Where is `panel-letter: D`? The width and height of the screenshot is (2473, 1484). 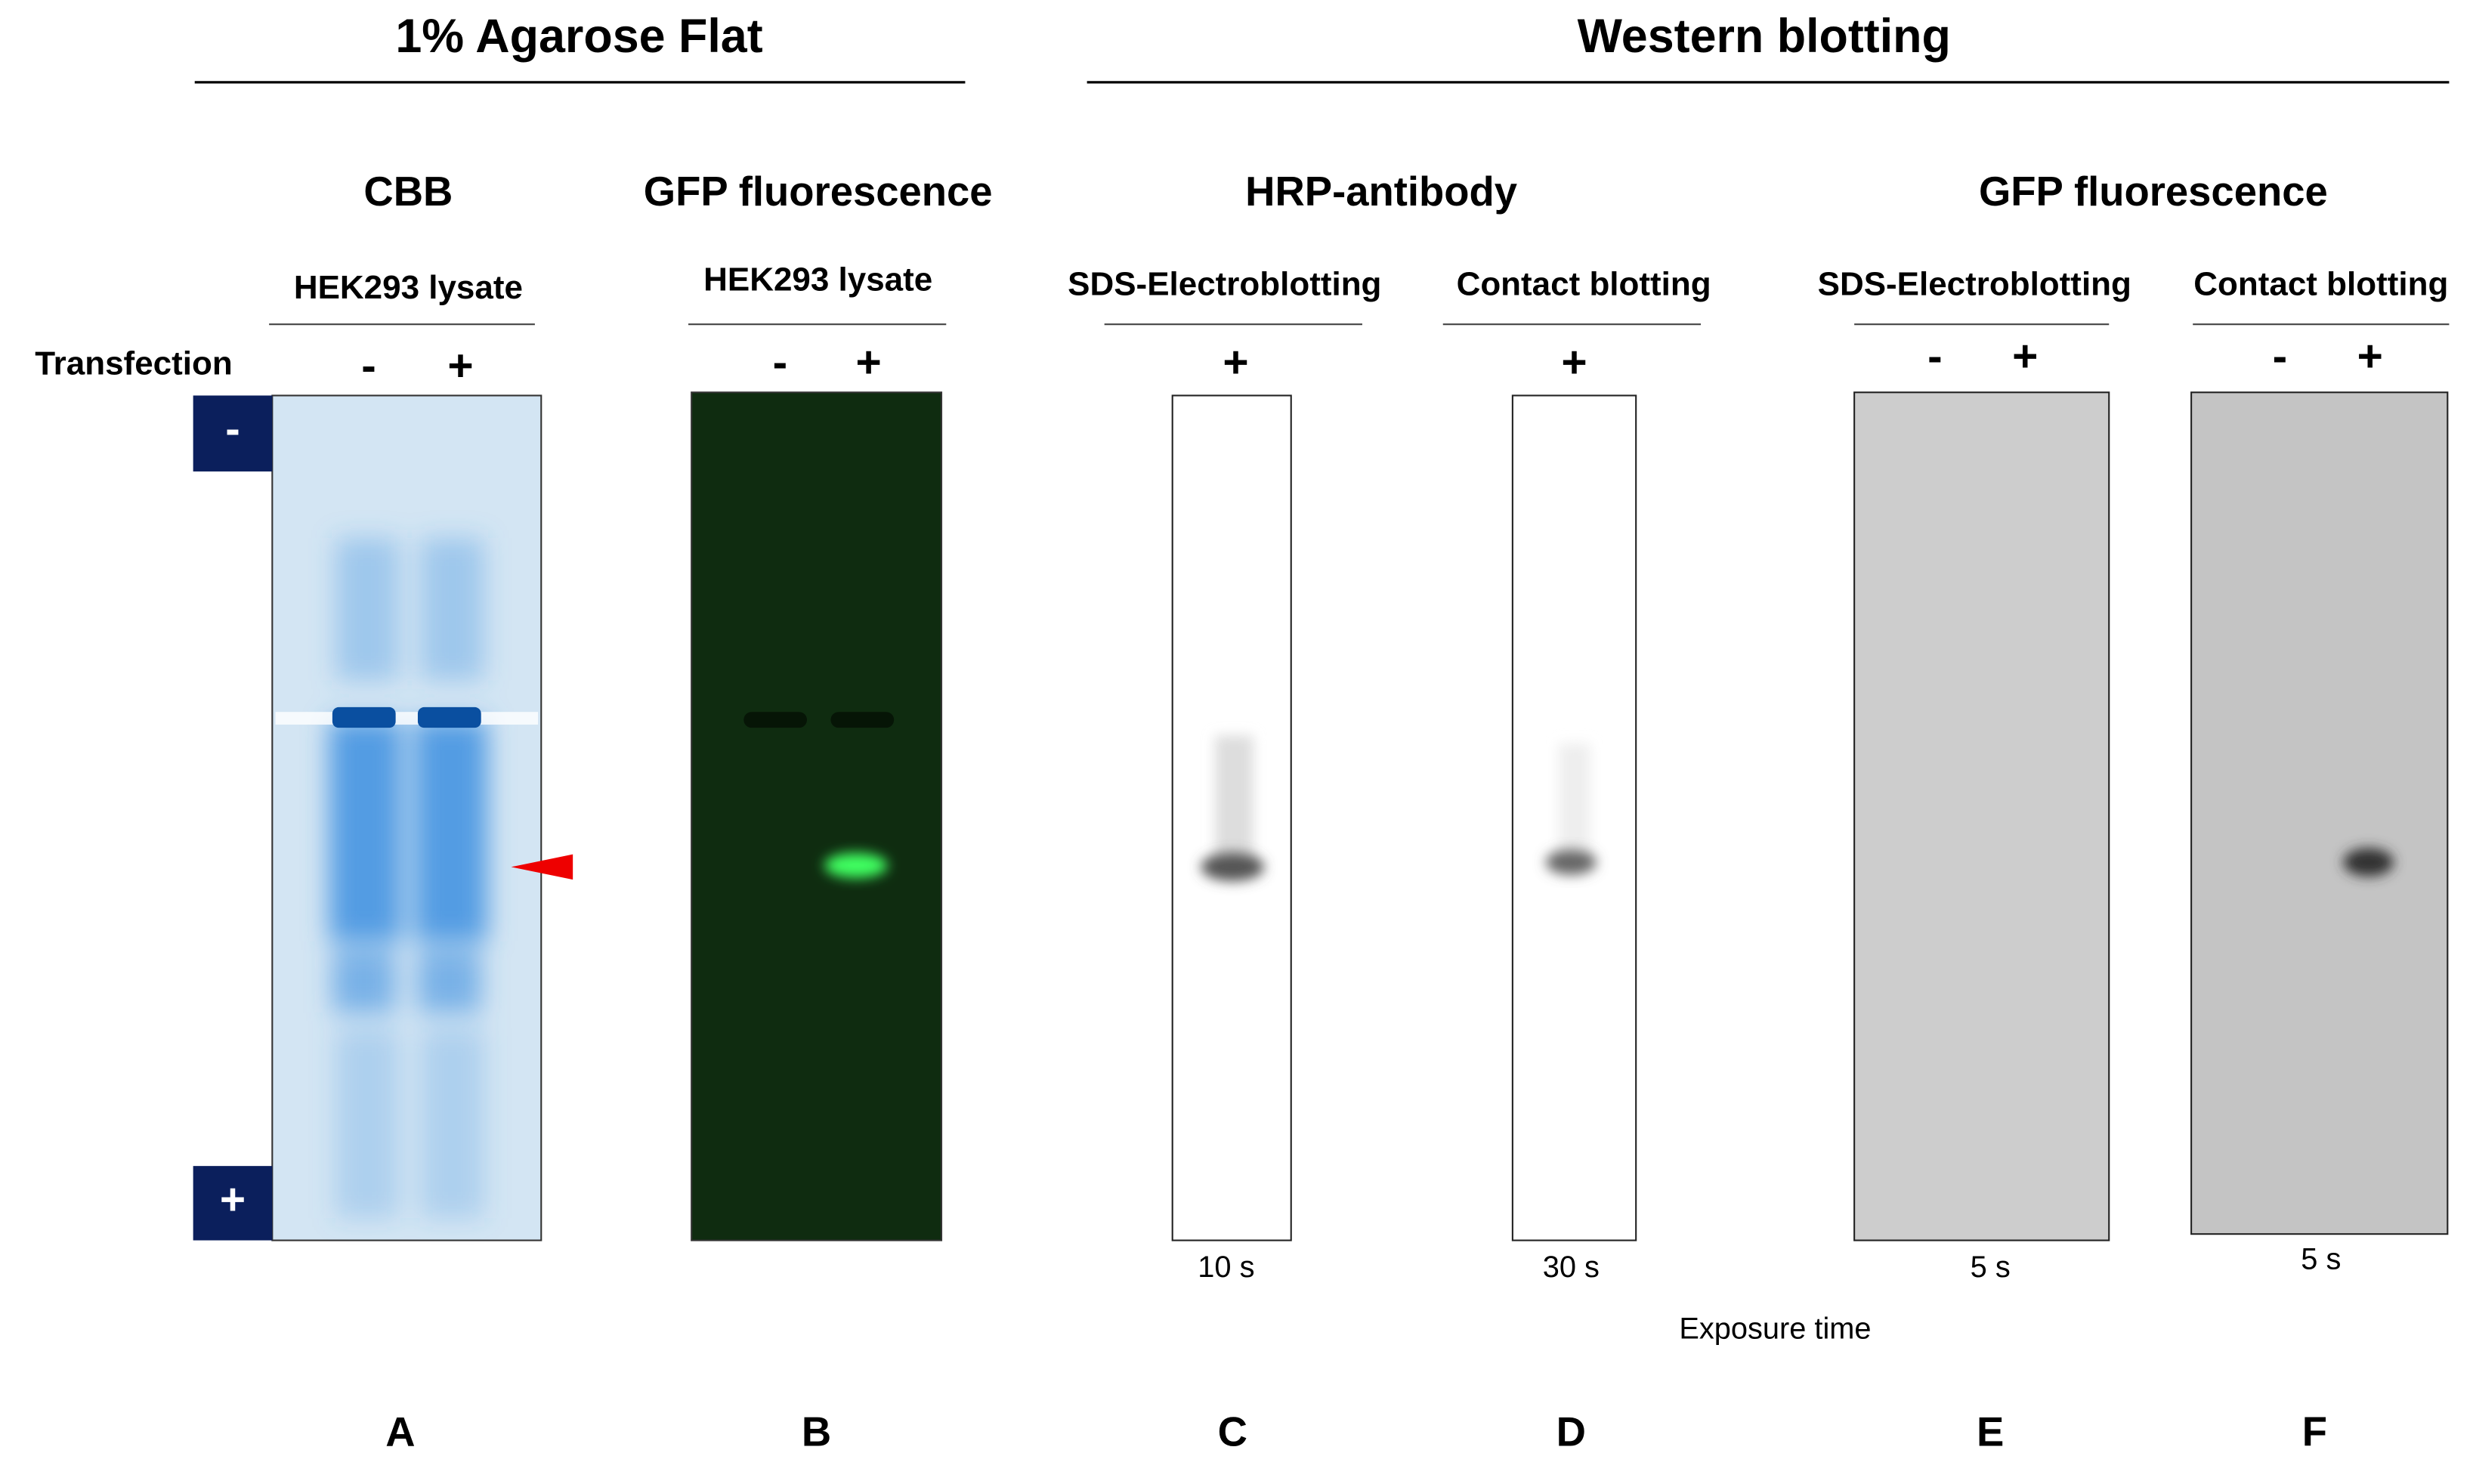 panel-letter: D is located at coordinates (1571, 1431).